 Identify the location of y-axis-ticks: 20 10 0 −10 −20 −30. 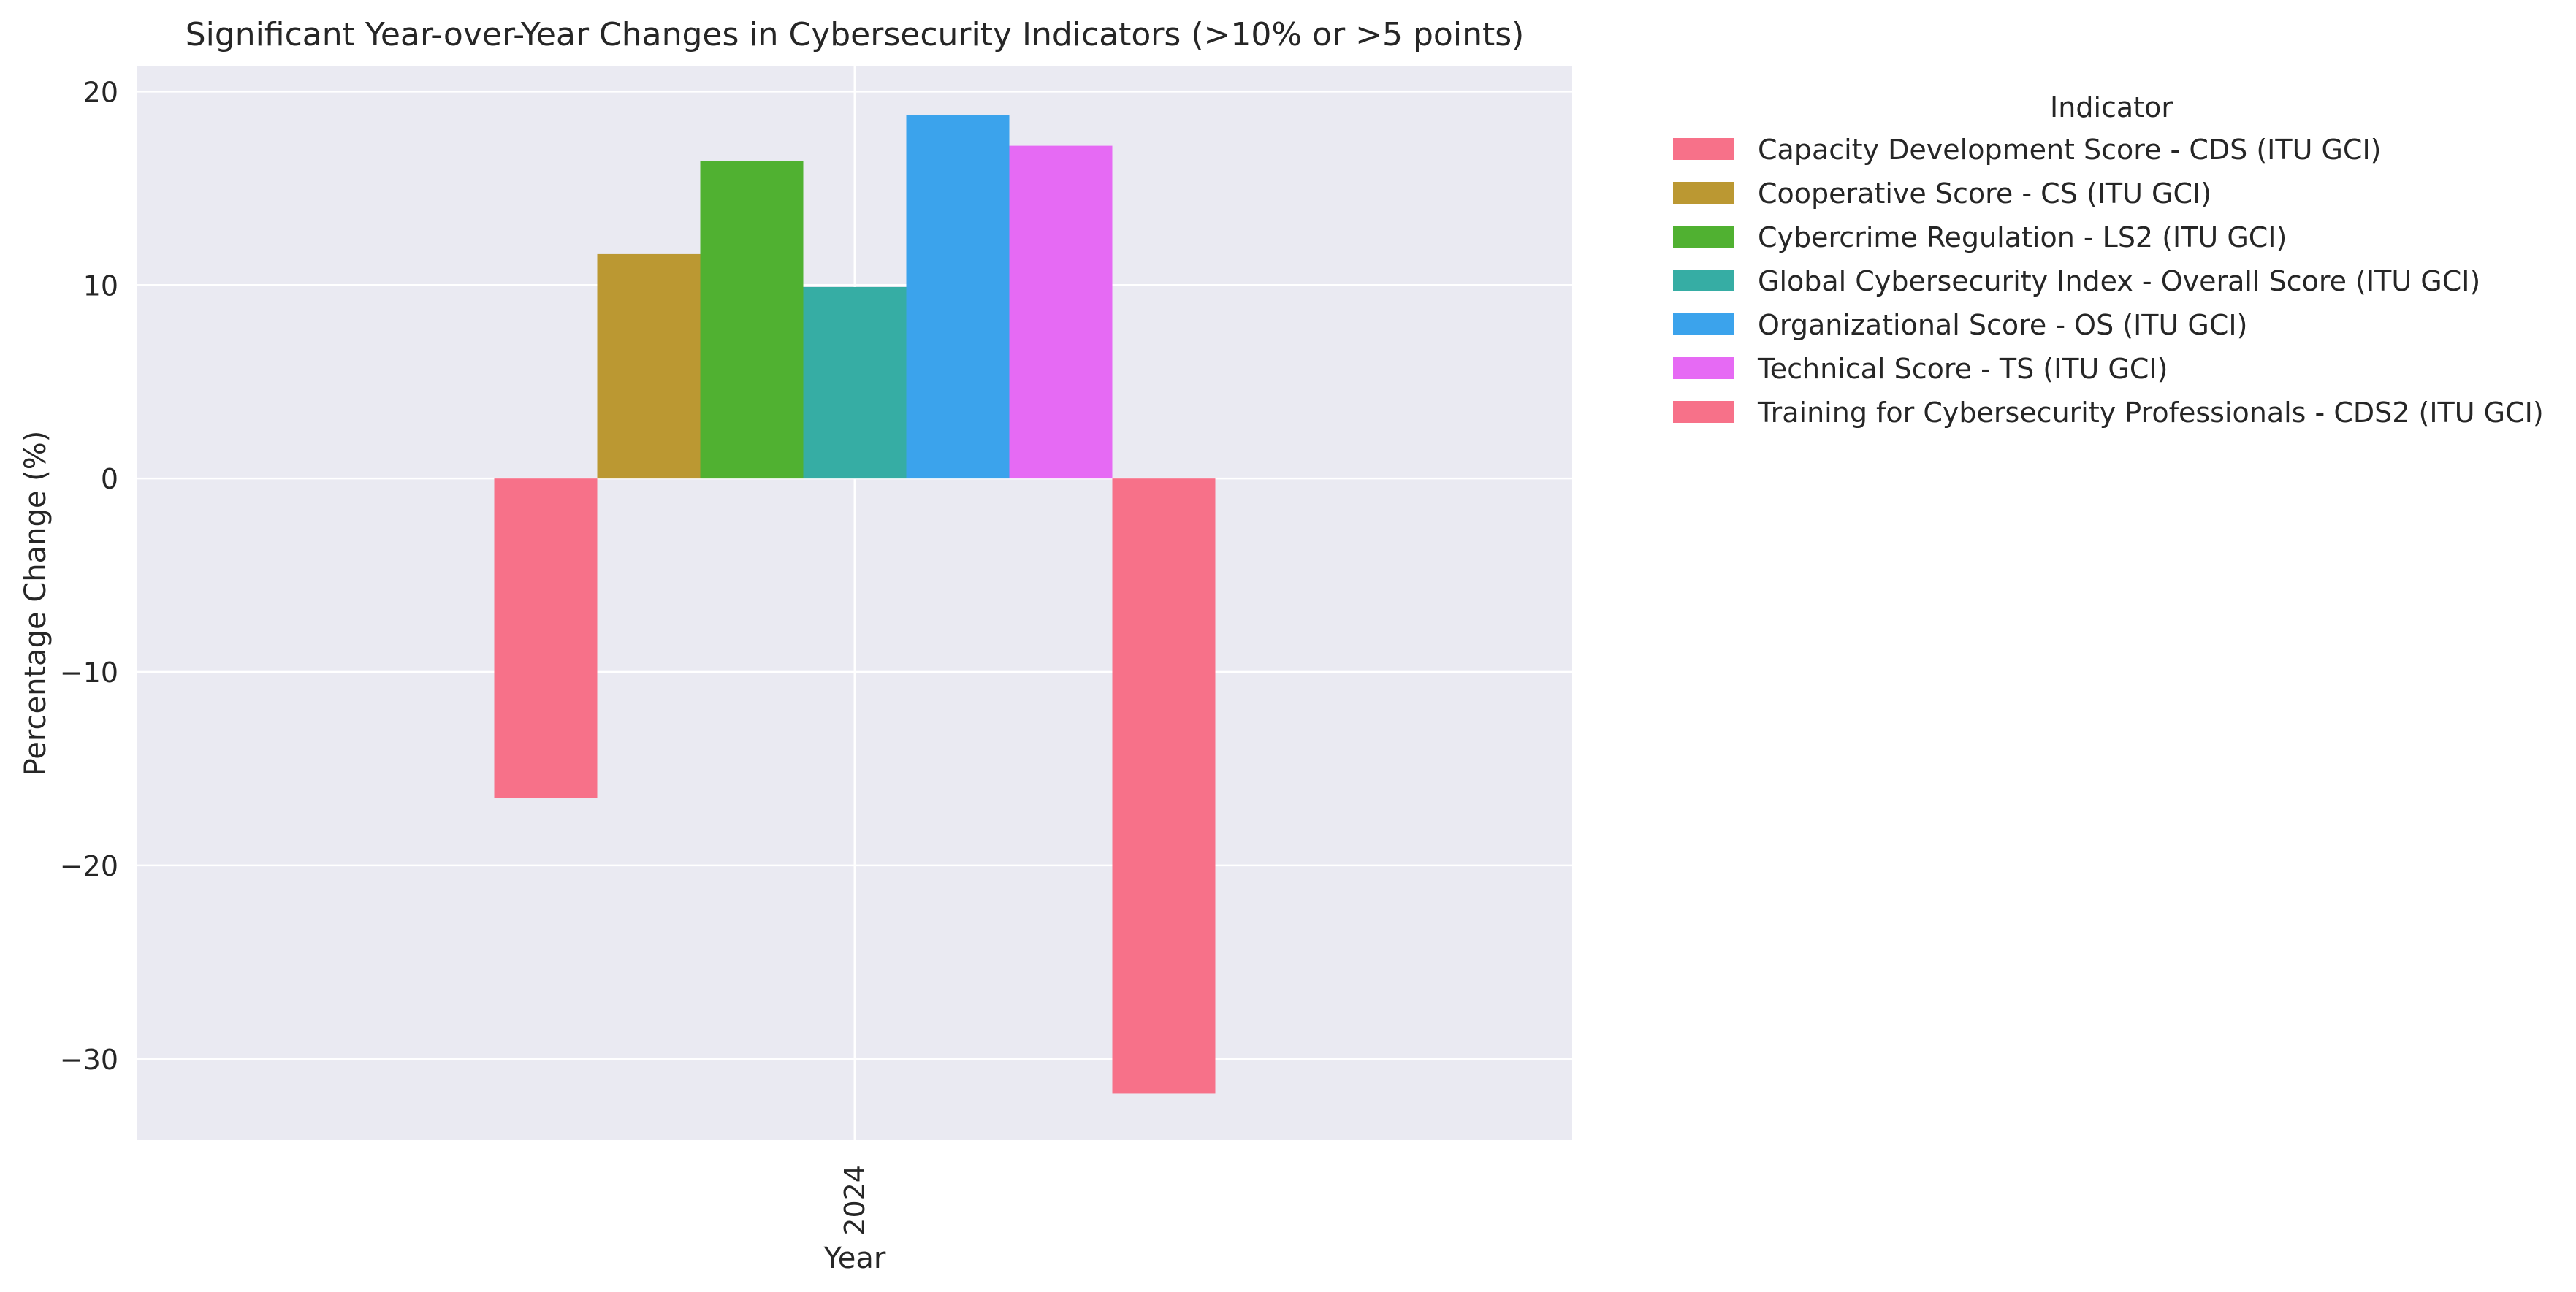
(89, 575).